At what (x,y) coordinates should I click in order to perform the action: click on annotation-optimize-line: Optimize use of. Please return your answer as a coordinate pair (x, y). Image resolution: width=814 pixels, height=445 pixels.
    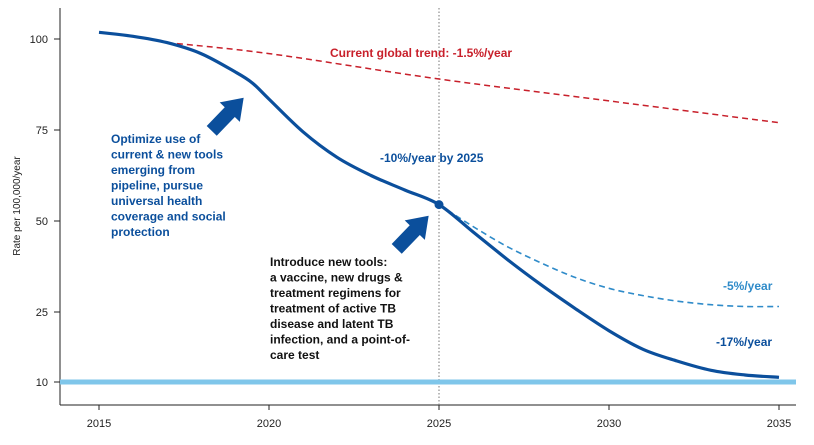
    Looking at the image, I should click on (156, 139).